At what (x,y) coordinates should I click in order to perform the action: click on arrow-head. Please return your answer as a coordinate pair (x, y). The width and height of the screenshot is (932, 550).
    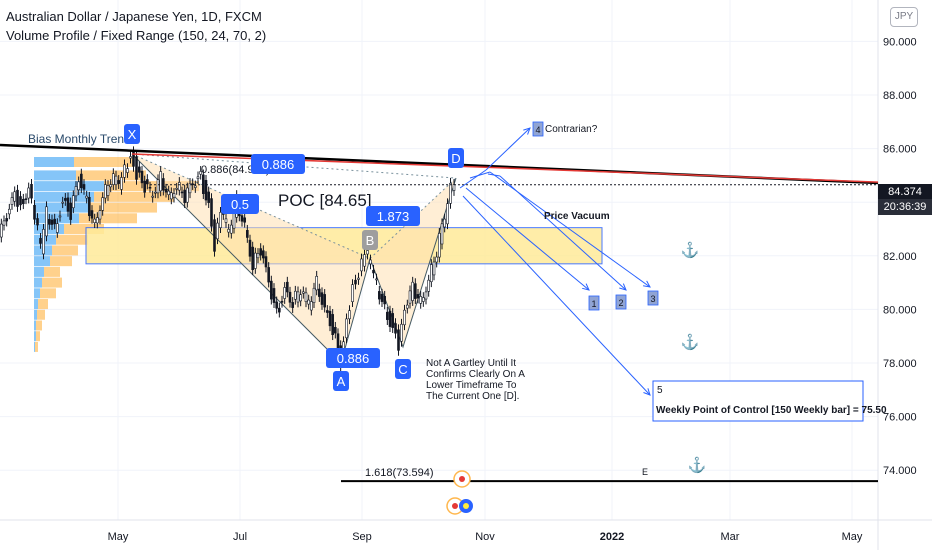
    Looking at the image, I should click on (623, 287).